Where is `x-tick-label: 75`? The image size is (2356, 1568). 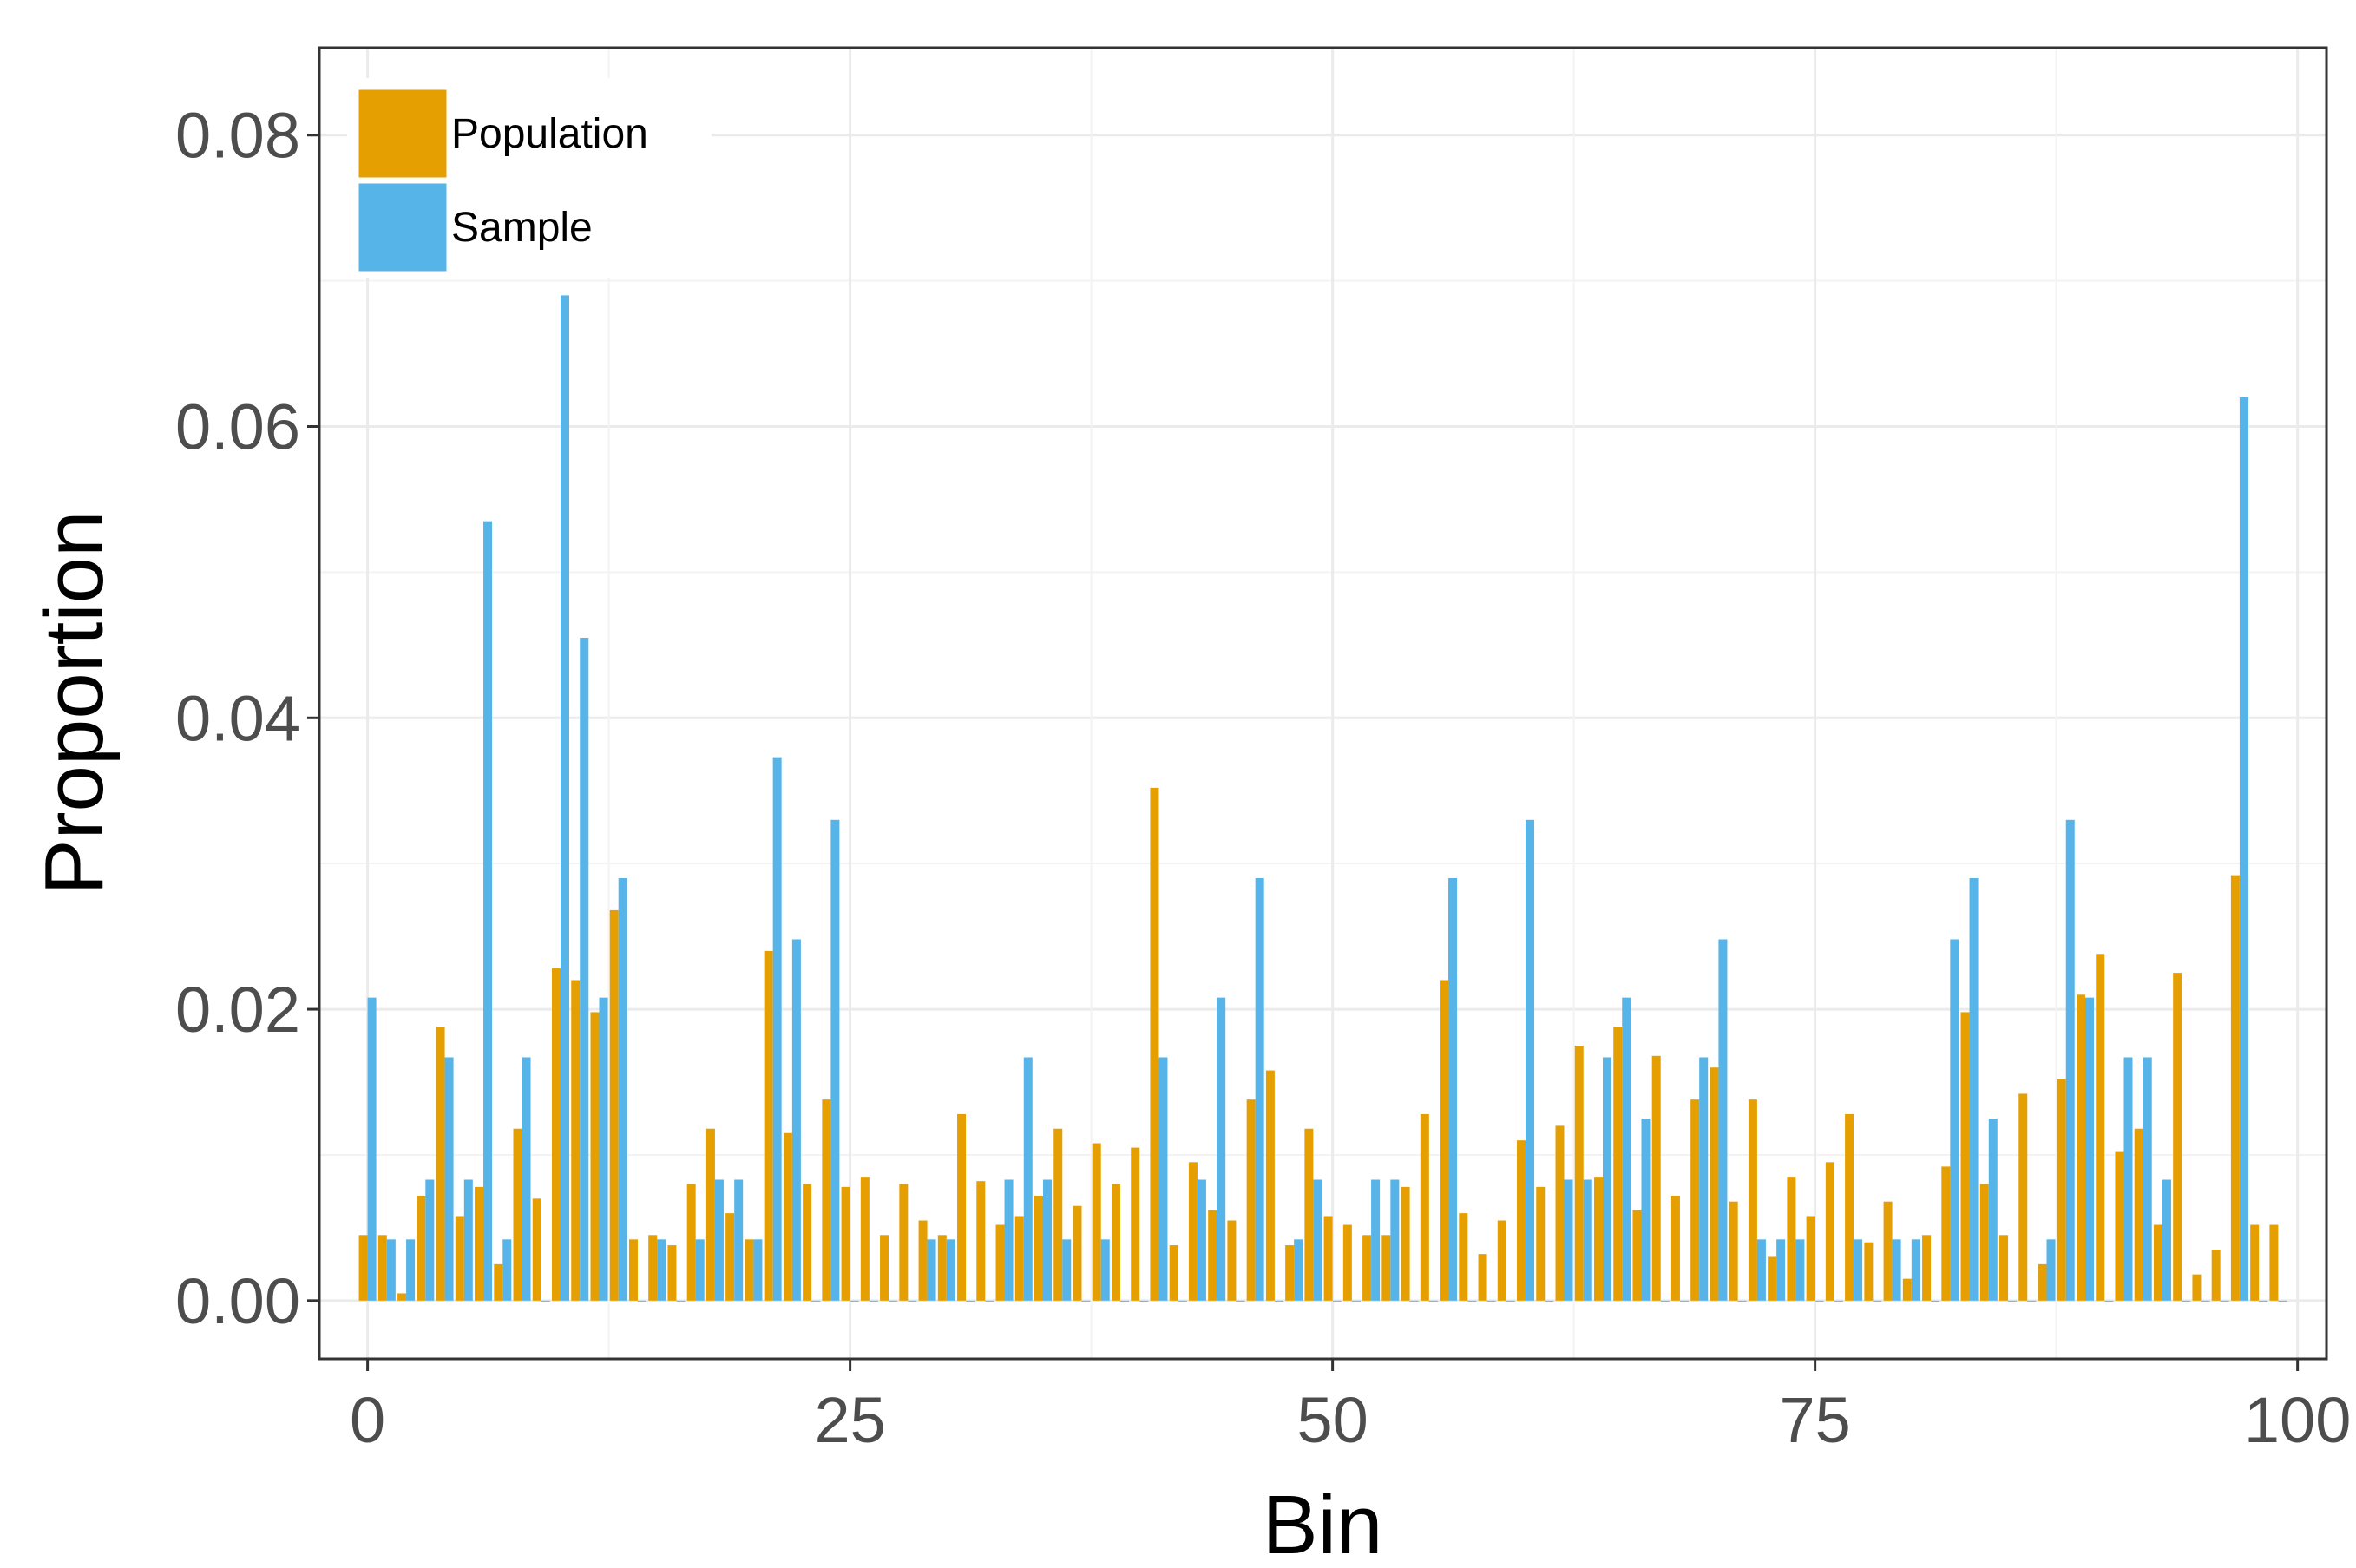 x-tick-label: 75 is located at coordinates (1814, 1420).